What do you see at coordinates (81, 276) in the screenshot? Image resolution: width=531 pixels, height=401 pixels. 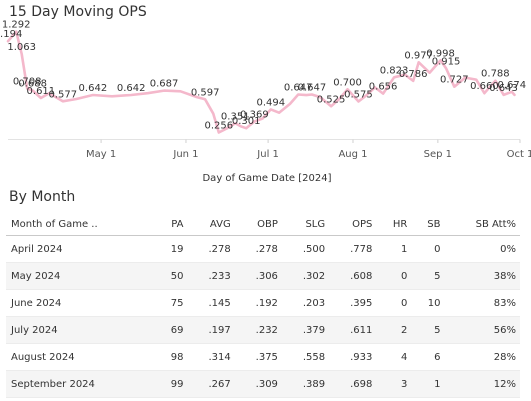 I see `table-cell: May 2024` at bounding box center [81, 276].